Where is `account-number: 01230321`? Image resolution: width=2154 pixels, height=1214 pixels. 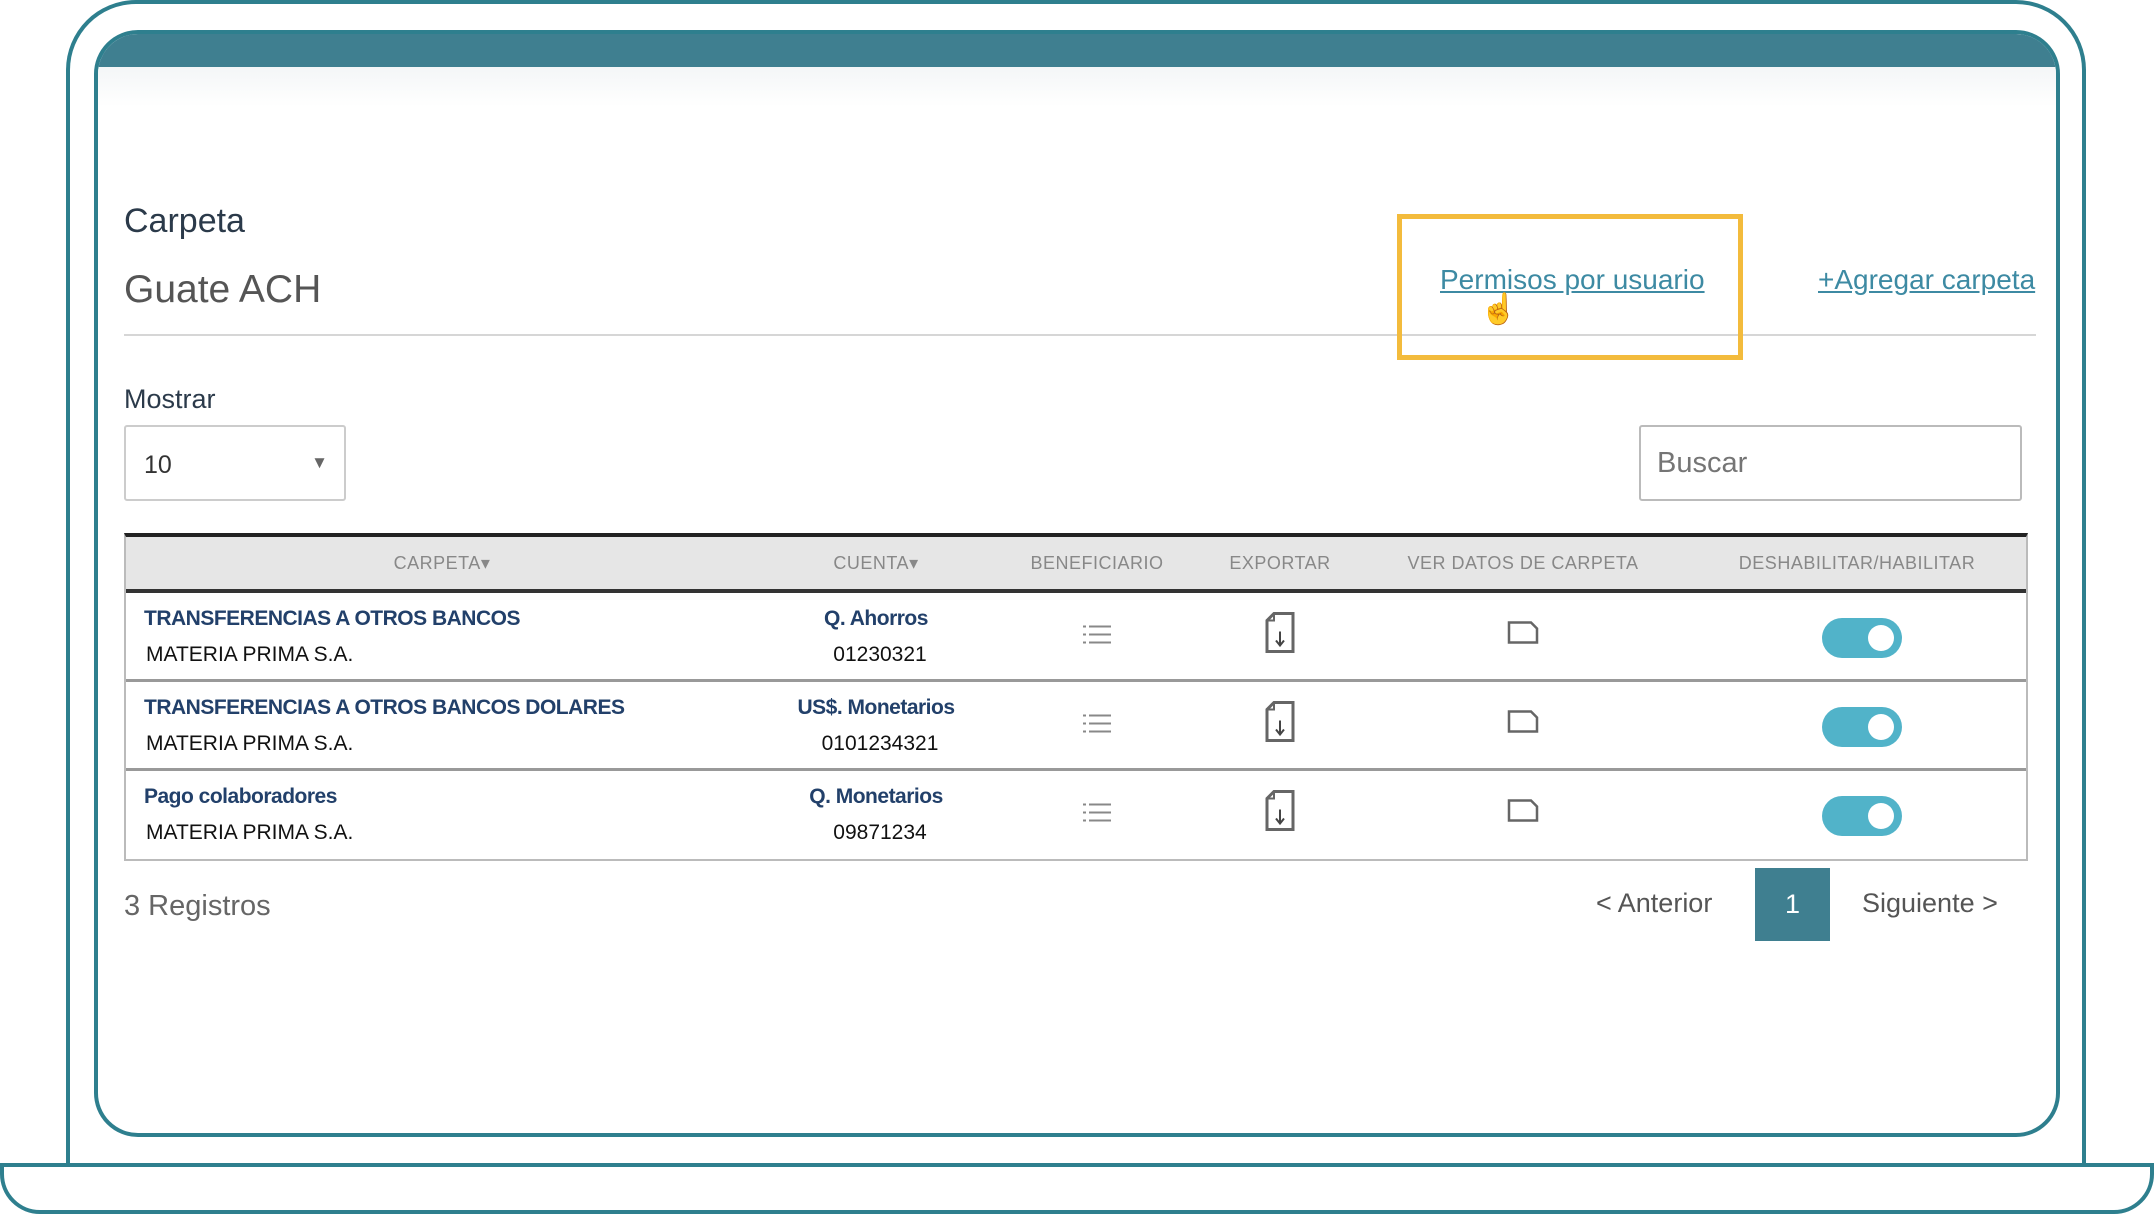 account-number: 01230321 is located at coordinates (880, 654).